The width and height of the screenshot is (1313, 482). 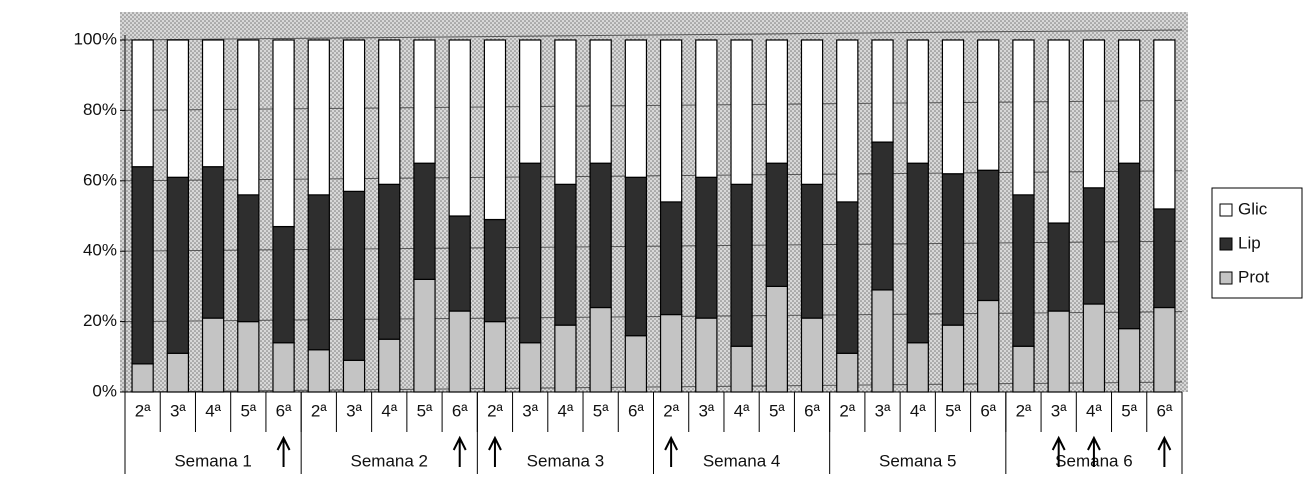 What do you see at coordinates (742, 460) in the screenshot?
I see `group-label: Semana 4` at bounding box center [742, 460].